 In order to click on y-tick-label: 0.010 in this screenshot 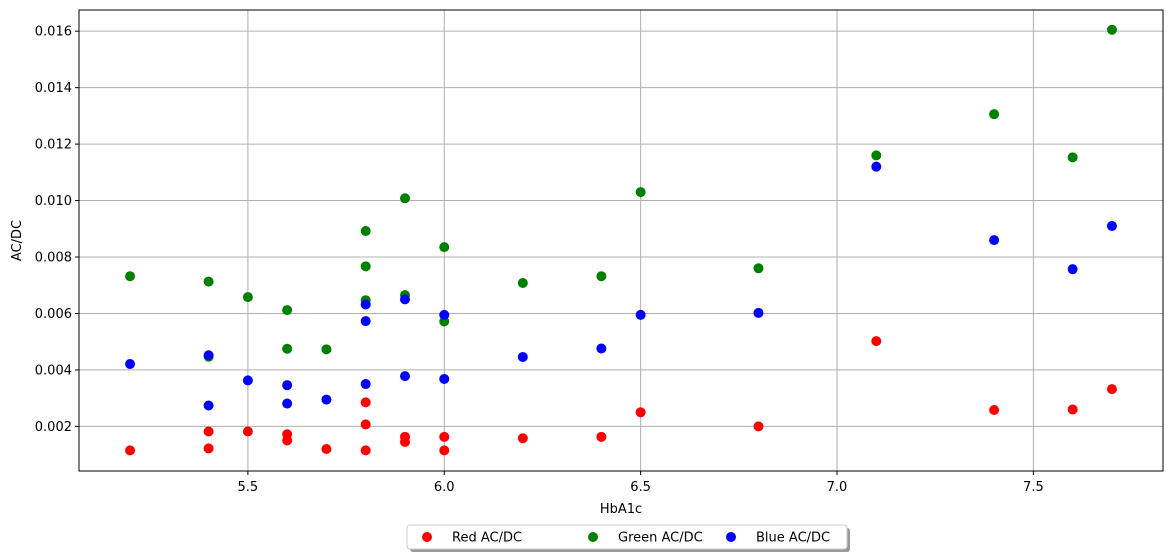, I will do `click(53, 201)`.